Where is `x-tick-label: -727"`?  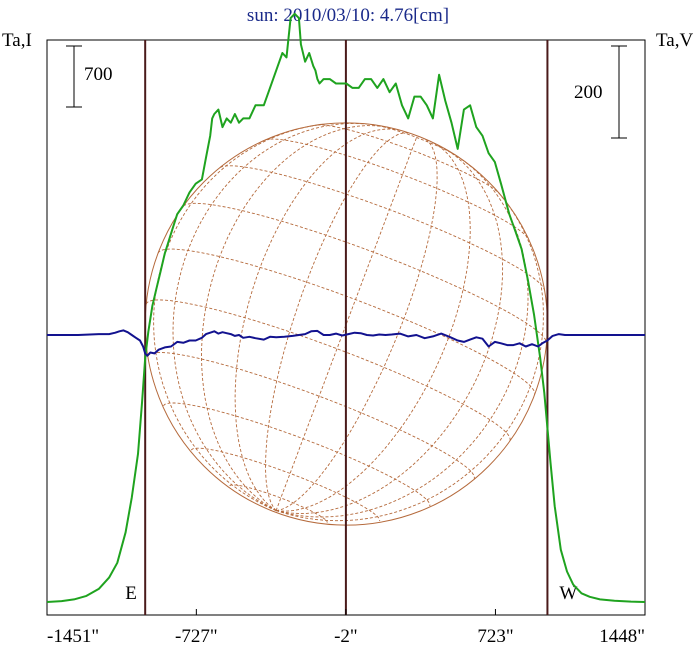 x-tick-label: -727" is located at coordinates (196, 636).